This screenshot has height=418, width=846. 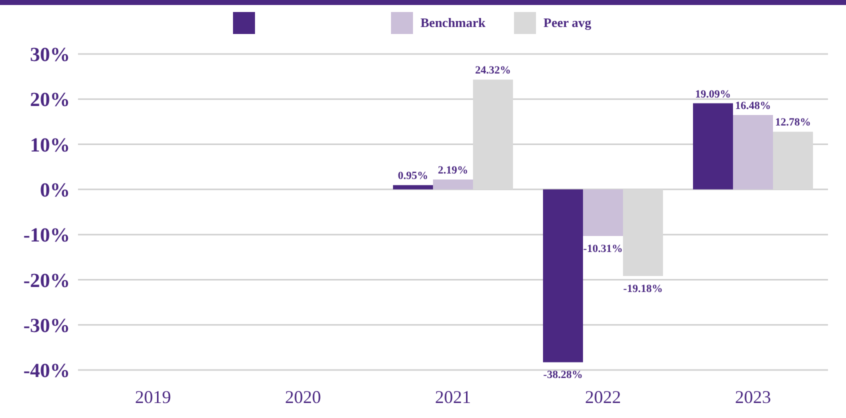 What do you see at coordinates (153, 396) in the screenshot?
I see `x-tick-label: 2019` at bounding box center [153, 396].